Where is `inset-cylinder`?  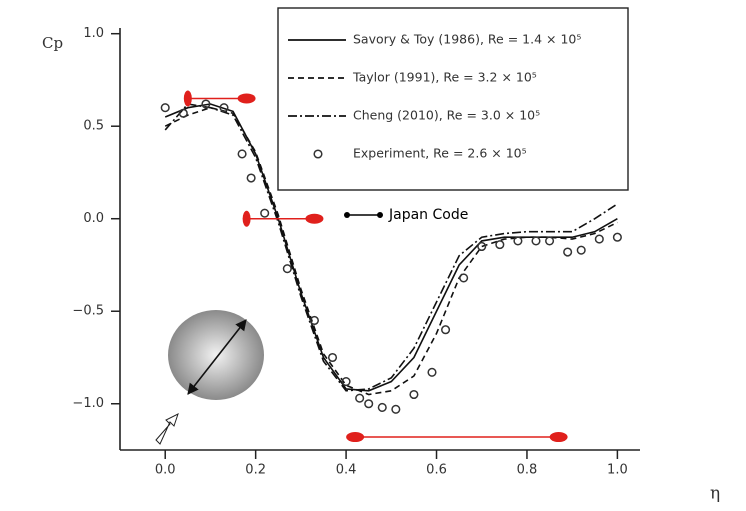
inset-cylinder is located at coordinates (216, 355).